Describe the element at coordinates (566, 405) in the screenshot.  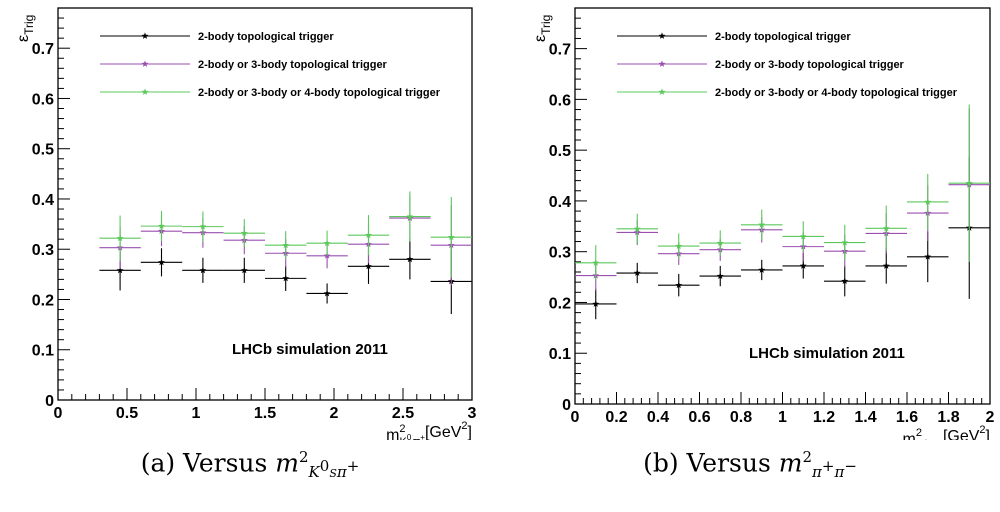
I see `y-tick-label: 0` at that location.